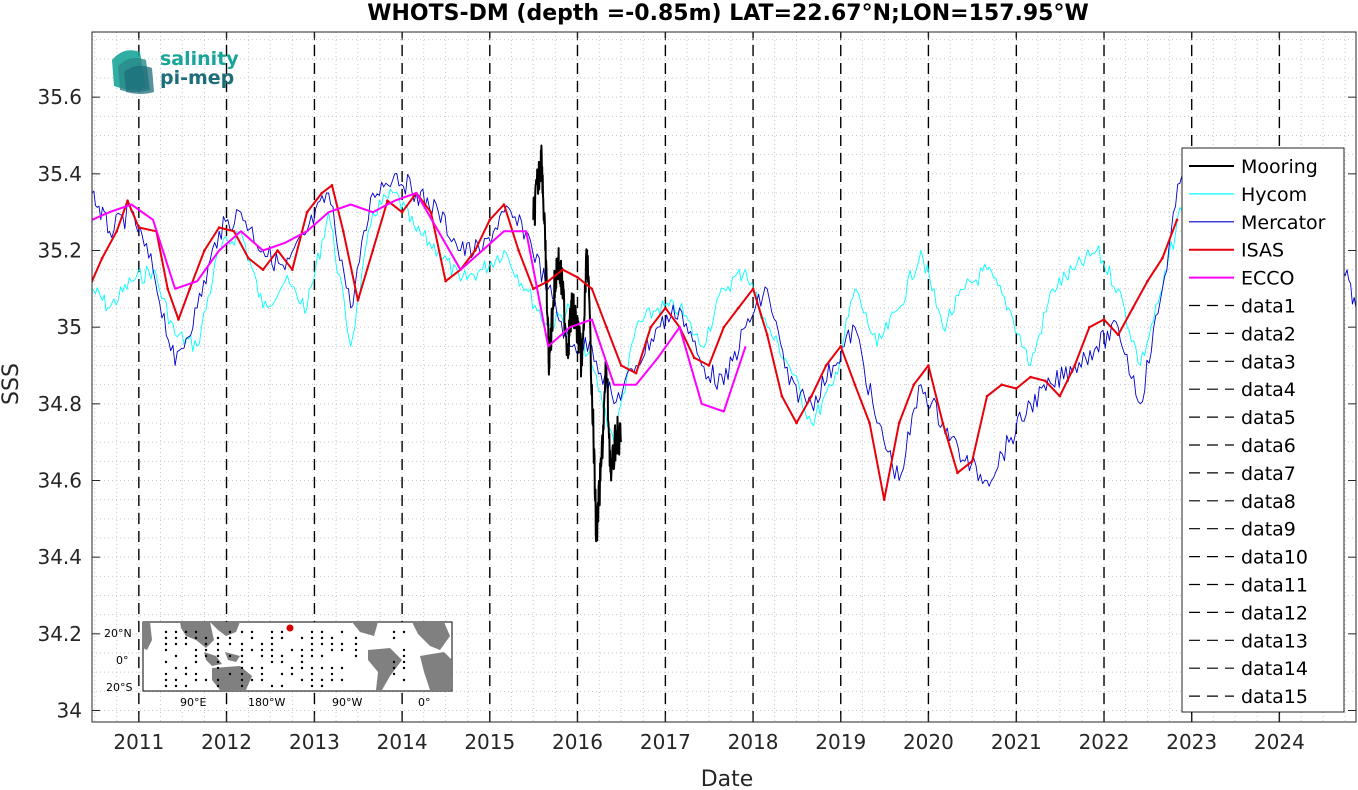  I want to click on logo-wave-icon, so click(133, 72).